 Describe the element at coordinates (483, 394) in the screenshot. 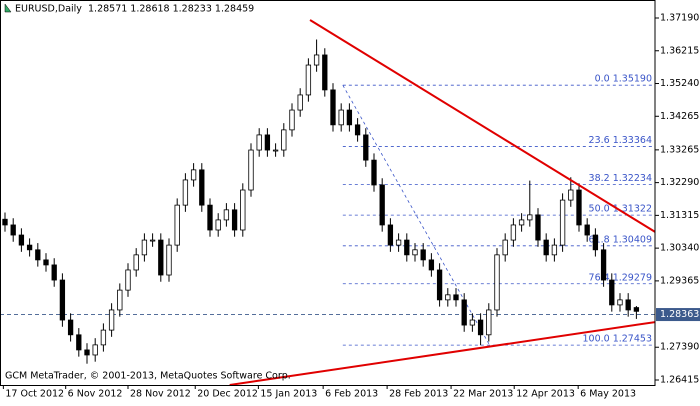

I see `x-tick-label: 22 Mar 2013` at that location.